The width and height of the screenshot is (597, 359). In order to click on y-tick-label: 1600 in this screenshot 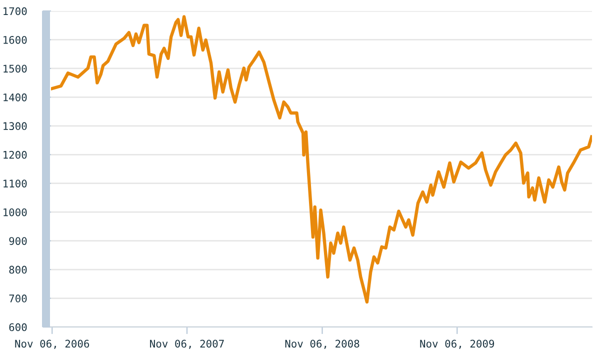, I will do `click(15, 40)`.